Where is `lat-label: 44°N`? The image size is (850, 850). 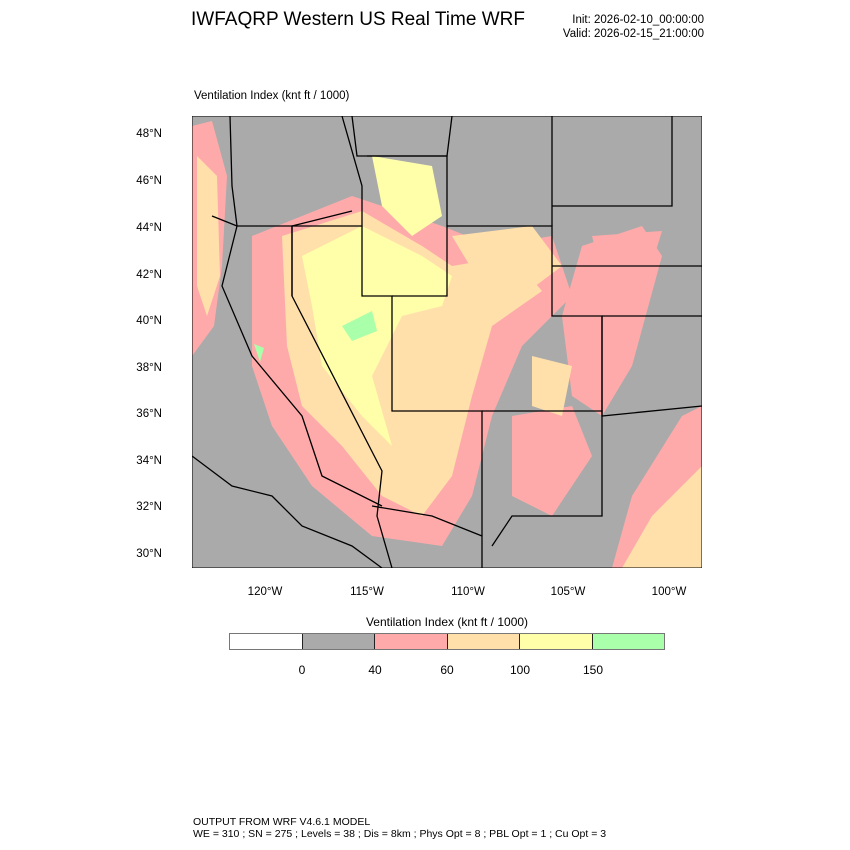
lat-label: 44°N is located at coordinates (149, 228).